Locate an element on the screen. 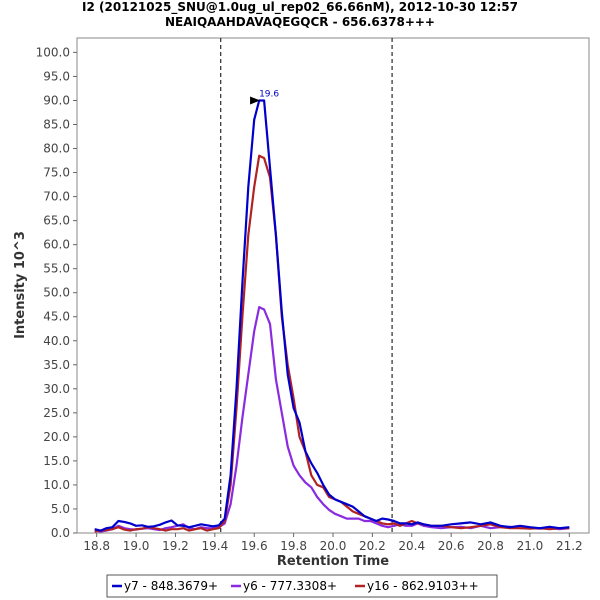  y-tick-label: 25.0 is located at coordinates (56, 413).